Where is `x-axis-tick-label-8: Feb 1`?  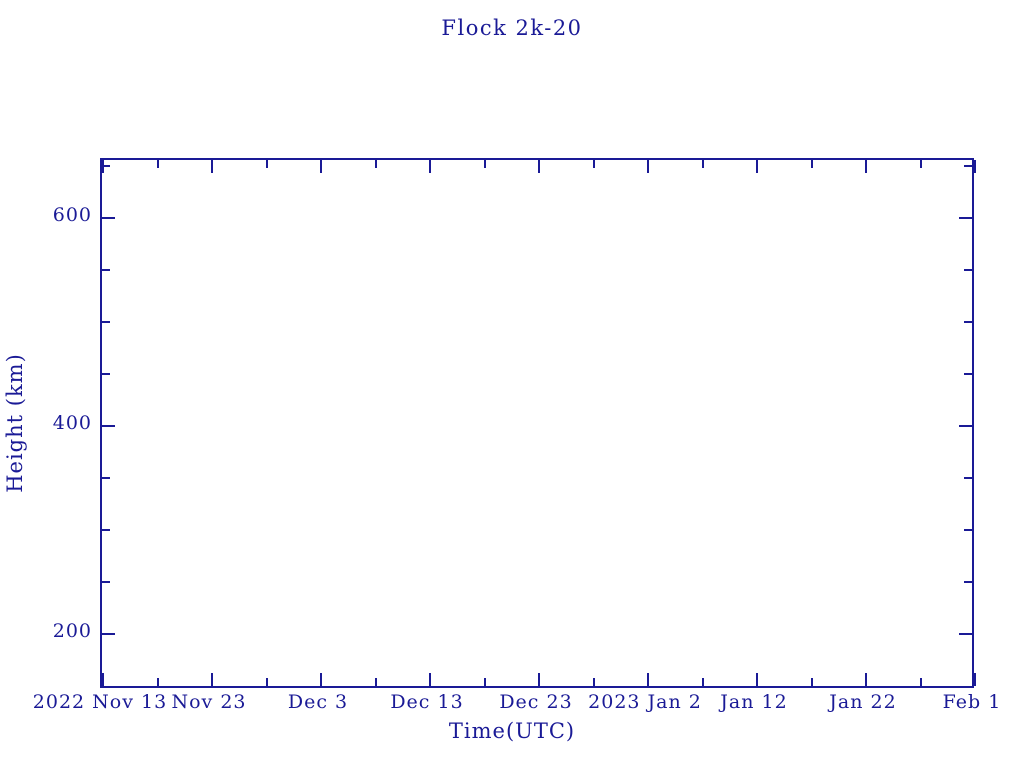
x-axis-tick-label-8: Feb 1 is located at coordinates (972, 702).